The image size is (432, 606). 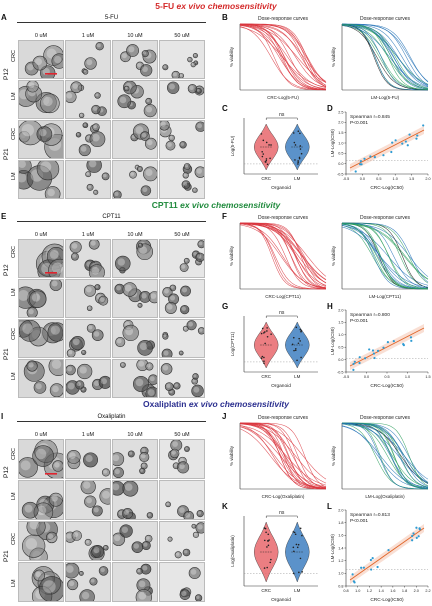 What do you see at coordinates (281, 386) in the screenshot?
I see `x-axis-label: Organoid` at bounding box center [281, 386].